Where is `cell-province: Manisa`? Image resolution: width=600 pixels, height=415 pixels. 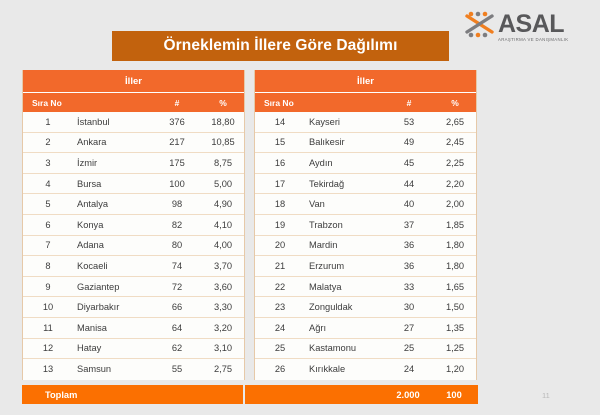
cell-province: Manisa is located at coordinates (92, 327).